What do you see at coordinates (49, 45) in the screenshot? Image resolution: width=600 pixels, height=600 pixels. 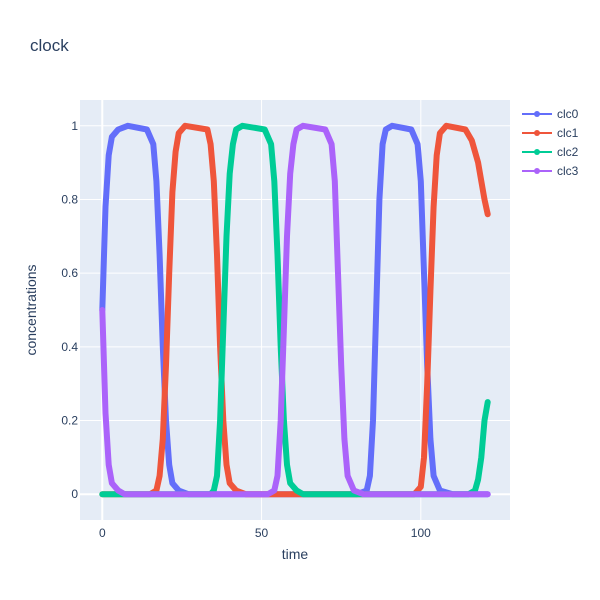 I see `chart-title: clock` at bounding box center [49, 45].